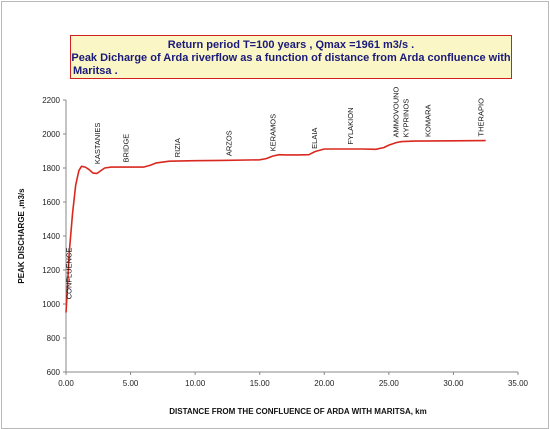 Image resolution: width=550 pixels, height=429 pixels. I want to click on y-tick-label: 1600, so click(51, 202).